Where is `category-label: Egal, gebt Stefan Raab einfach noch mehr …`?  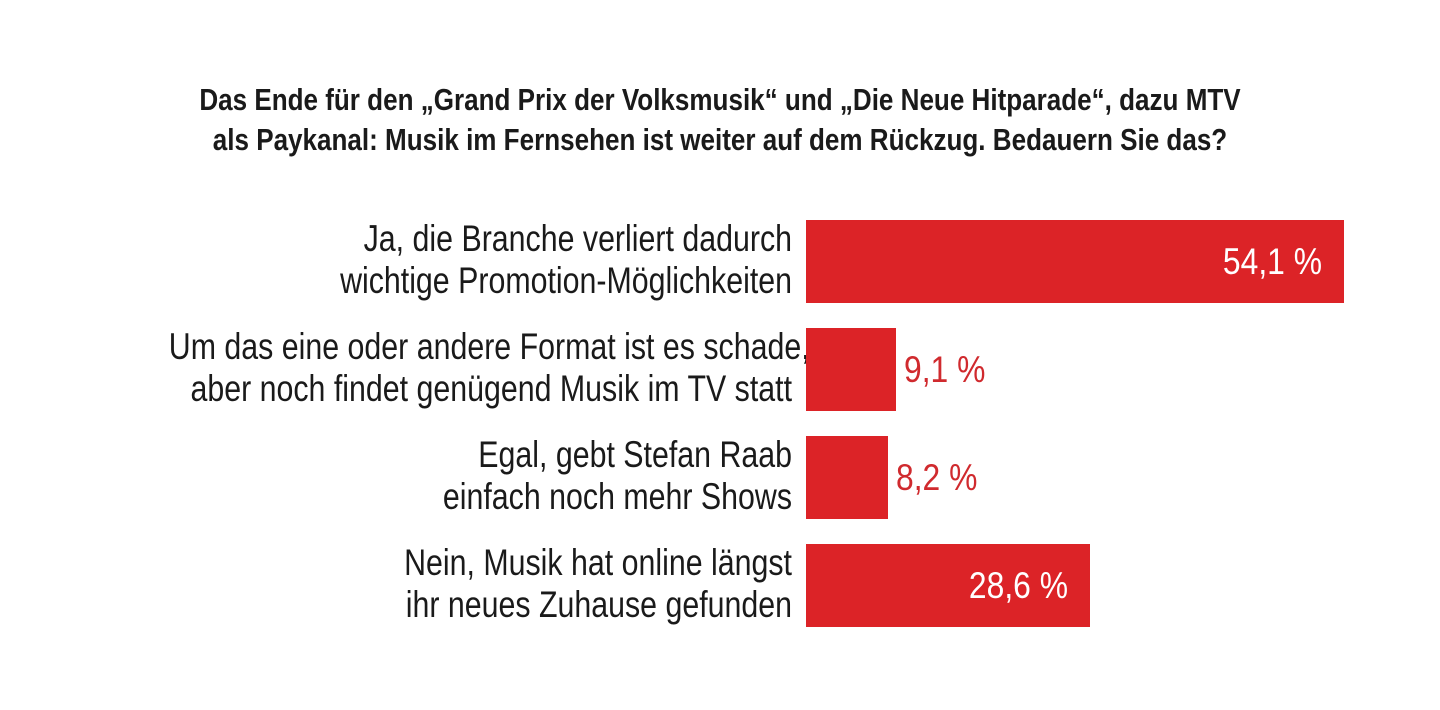
category-label: Egal, gebt Stefan Raab einfach noch mehr … is located at coordinates (480, 476).